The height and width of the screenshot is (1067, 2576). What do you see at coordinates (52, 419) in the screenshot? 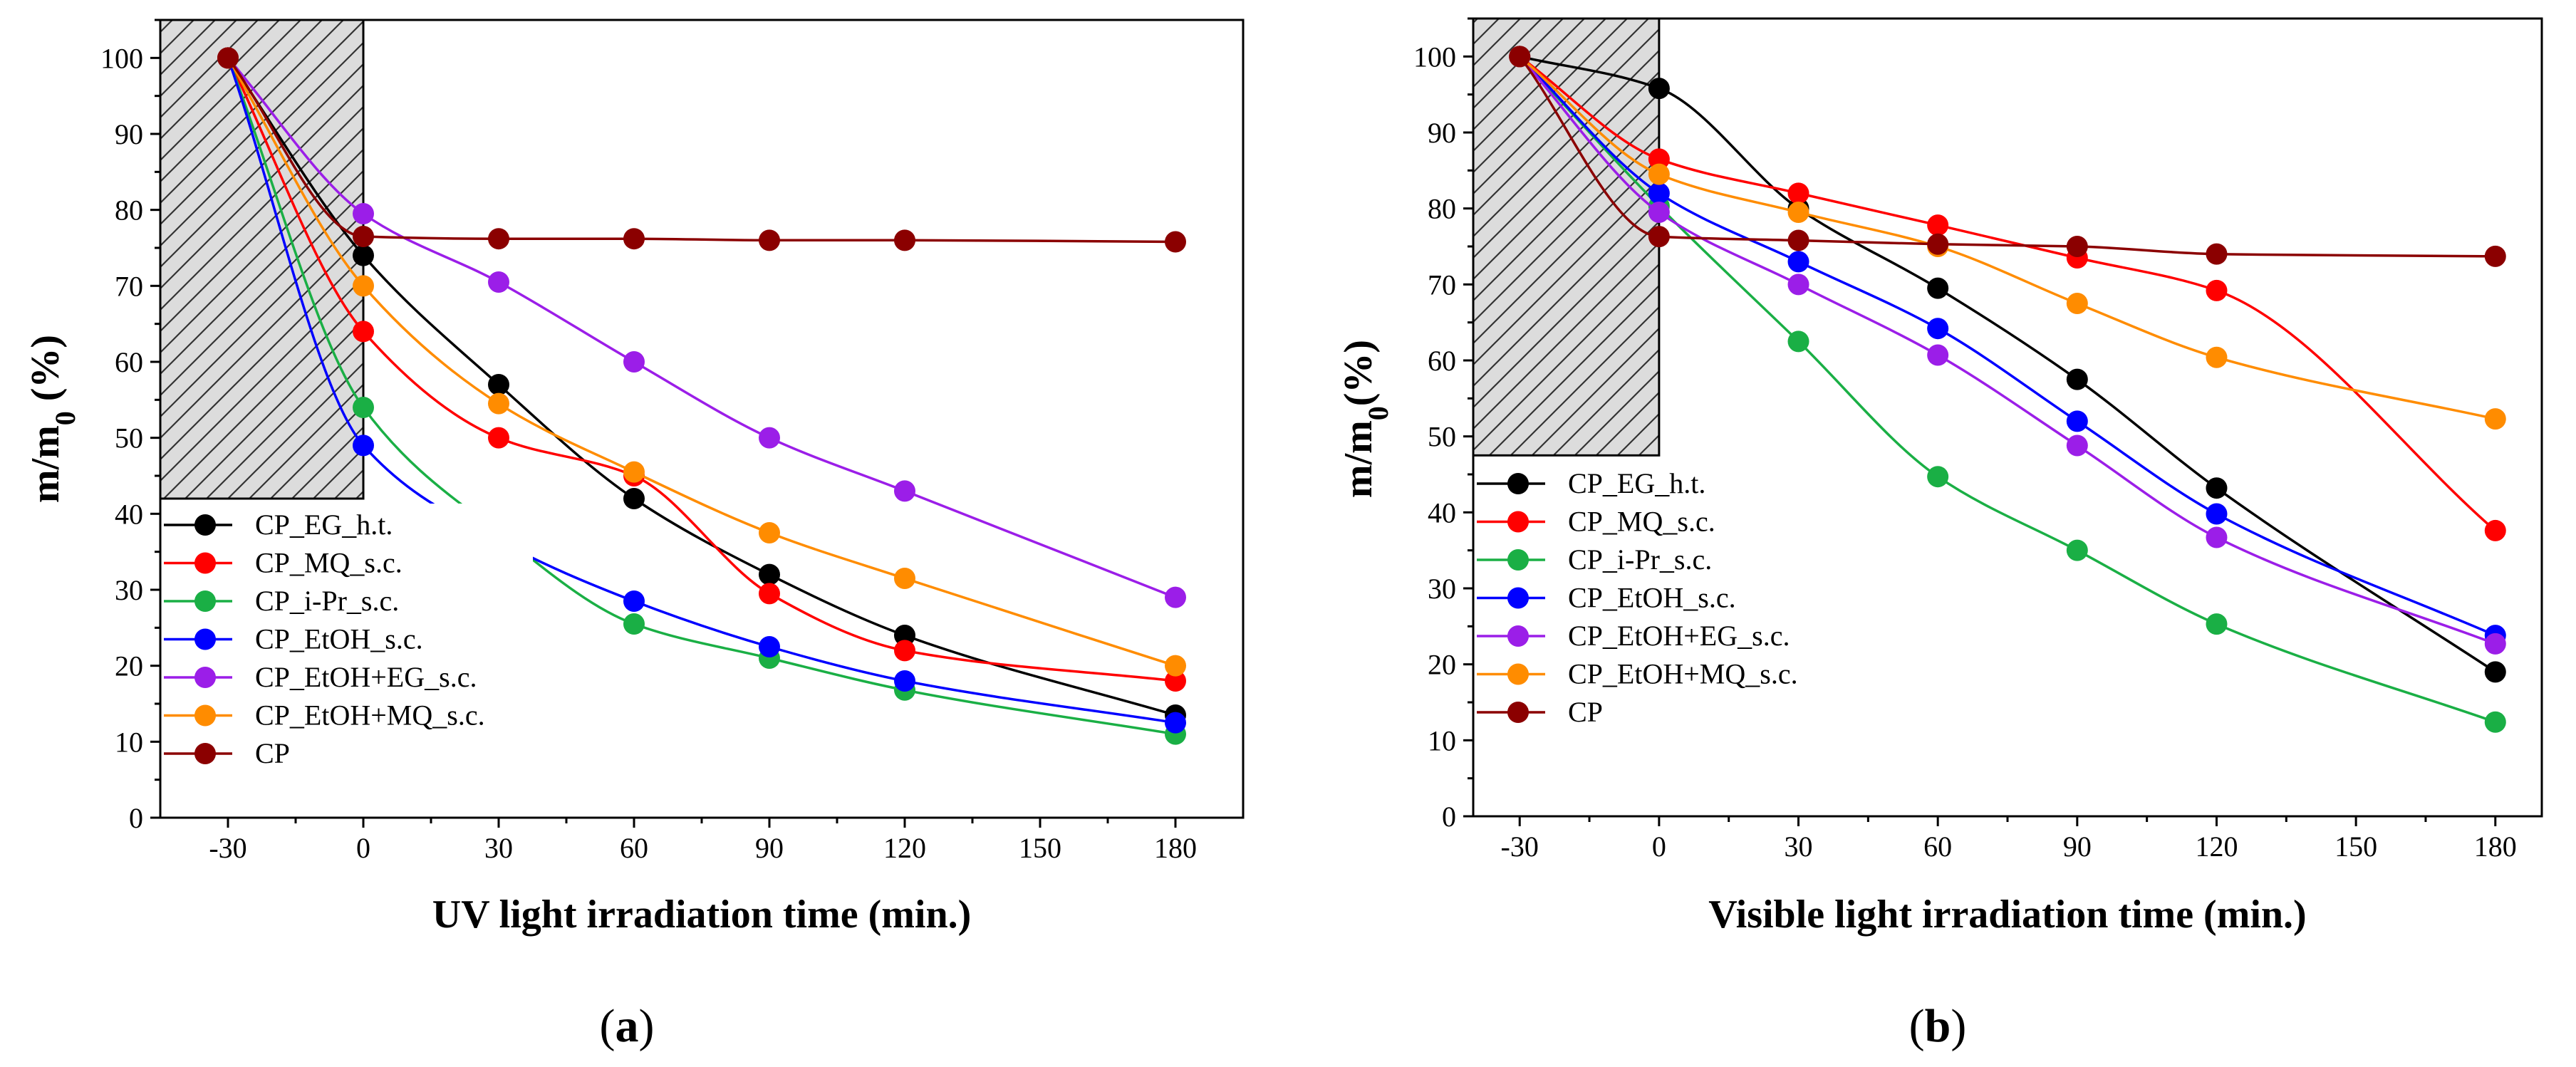
I see `y-axis-title: m/m0 (%)` at bounding box center [52, 419].